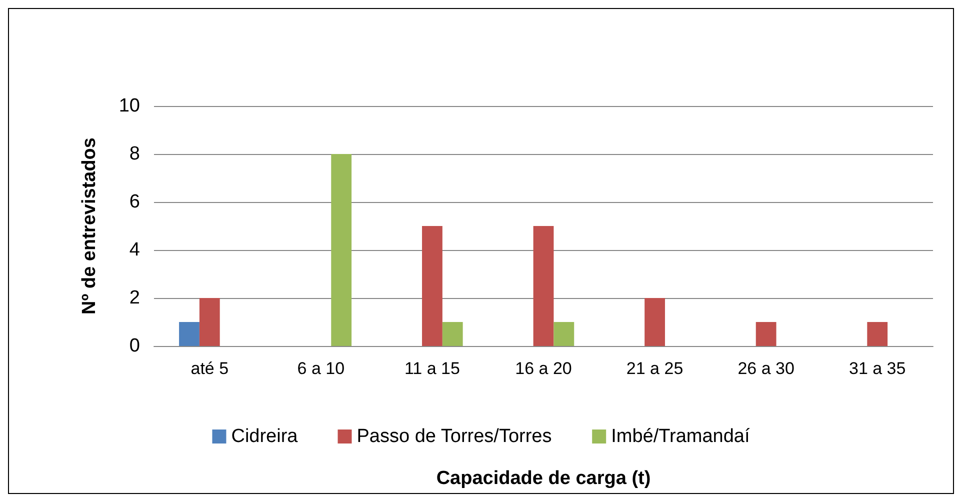 Image resolution: width=964 pixels, height=504 pixels. What do you see at coordinates (766, 368) in the screenshot?
I see `x-tick-label: 26 a 30` at bounding box center [766, 368].